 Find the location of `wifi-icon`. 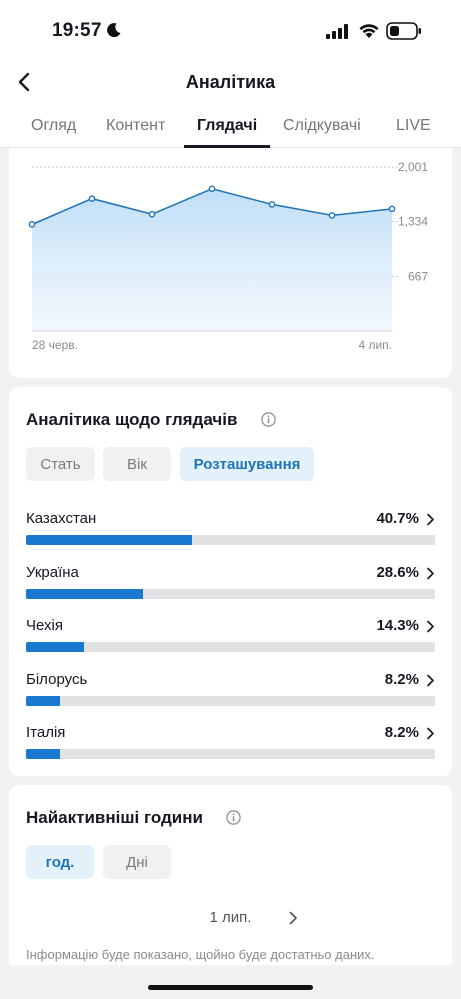

wifi-icon is located at coordinates (369, 31).